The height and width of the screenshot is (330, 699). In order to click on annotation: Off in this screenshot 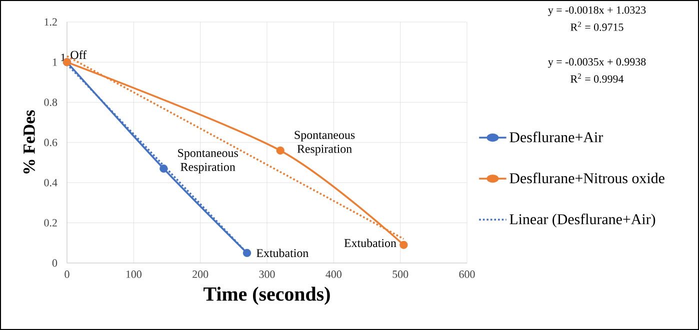, I will do `click(78, 54)`.